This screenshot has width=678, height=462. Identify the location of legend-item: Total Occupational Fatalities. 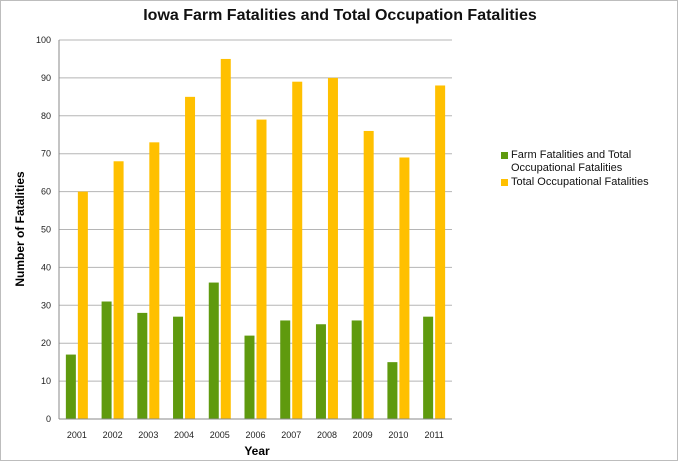
(586, 182).